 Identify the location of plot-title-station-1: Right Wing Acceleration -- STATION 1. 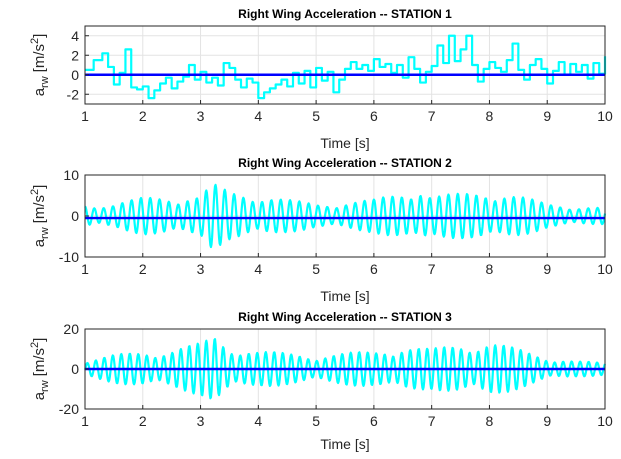
(345, 14).